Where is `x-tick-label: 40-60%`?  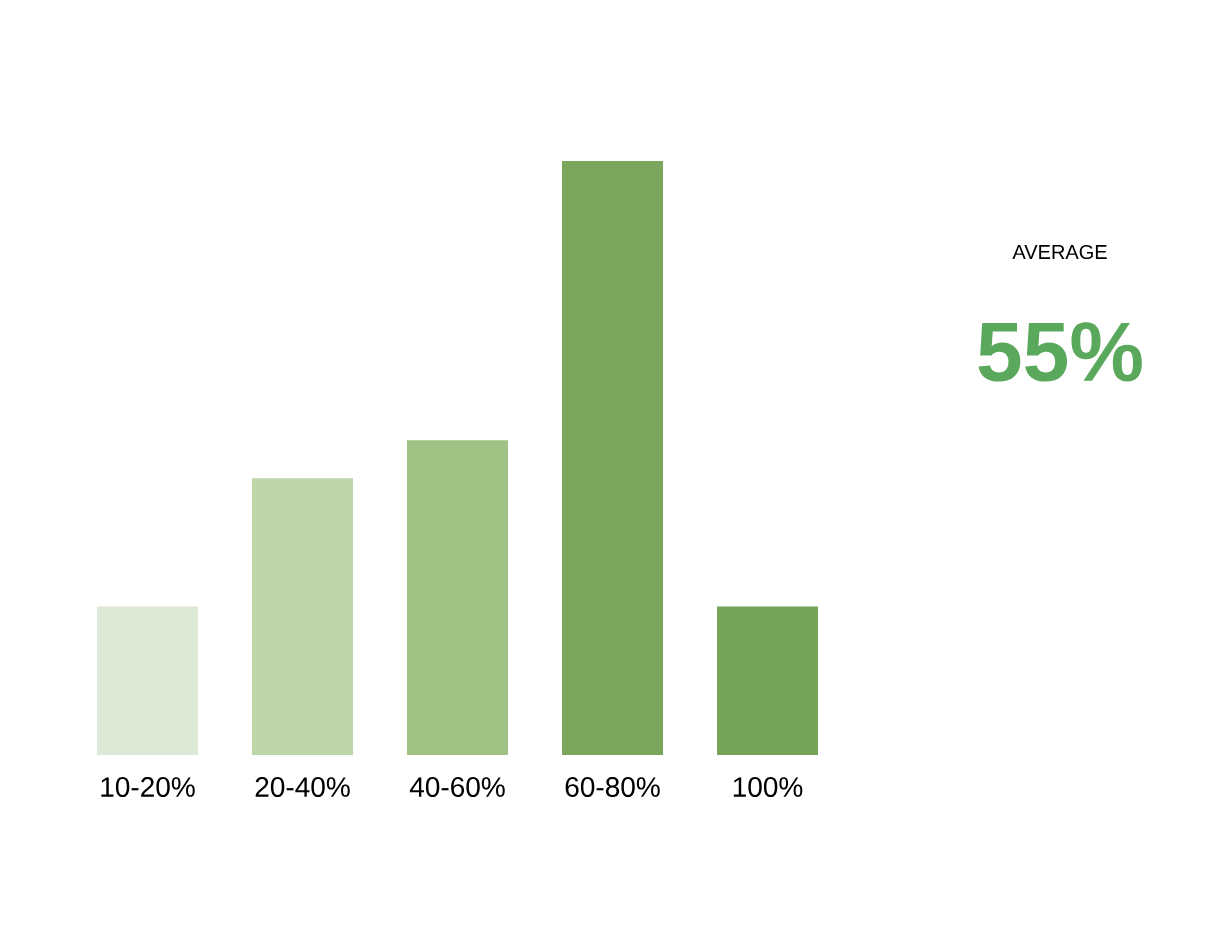 x-tick-label: 40-60% is located at coordinates (457, 787).